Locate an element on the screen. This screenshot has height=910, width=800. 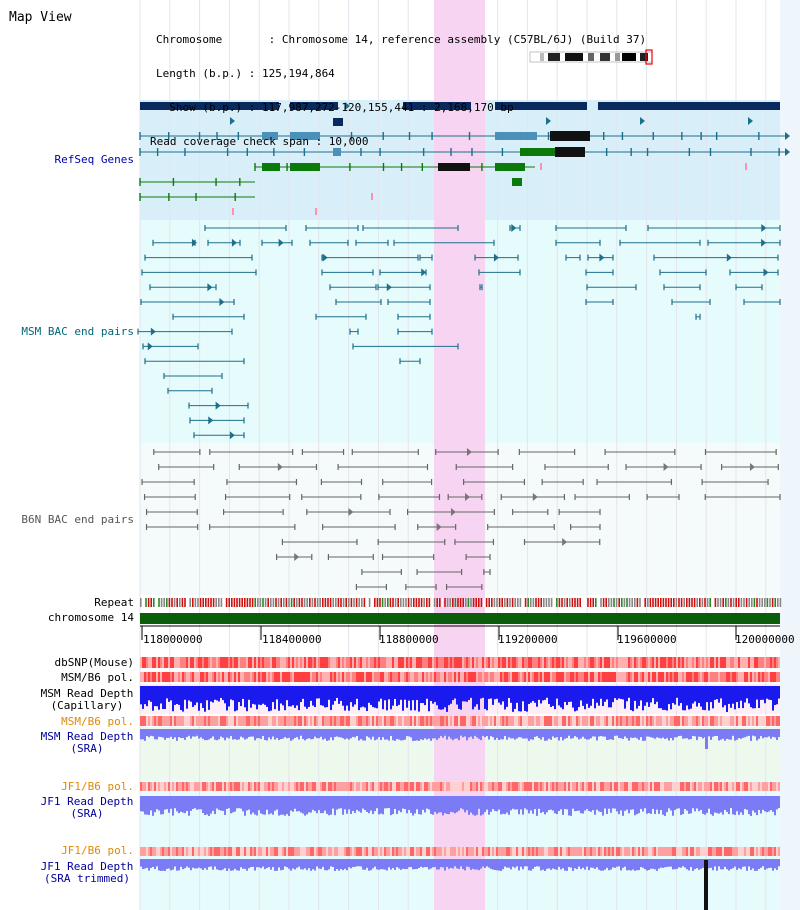
b6n-arrow is located at coordinates (752, 467).